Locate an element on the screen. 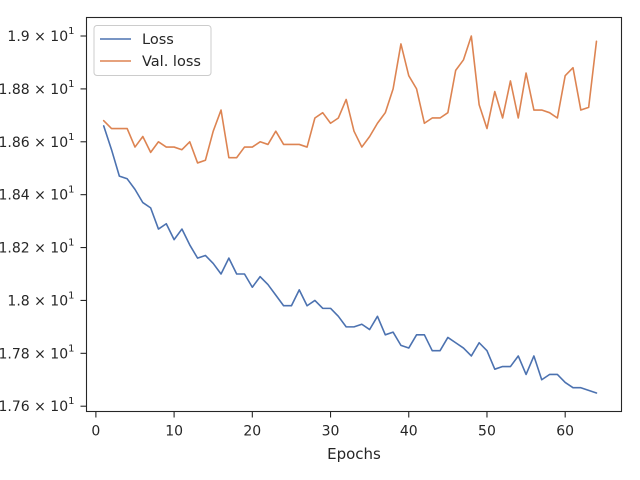  y-tick-label: 1.86 × 10¹ is located at coordinates (37, 141).